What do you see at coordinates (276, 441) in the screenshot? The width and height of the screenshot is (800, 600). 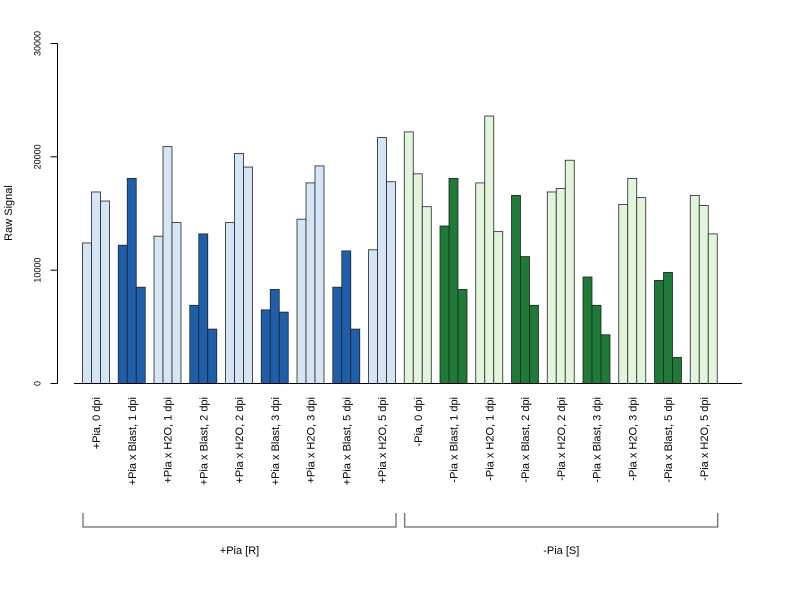 I see `category-label: +Pia x Blast, 3 dpi` at bounding box center [276, 441].